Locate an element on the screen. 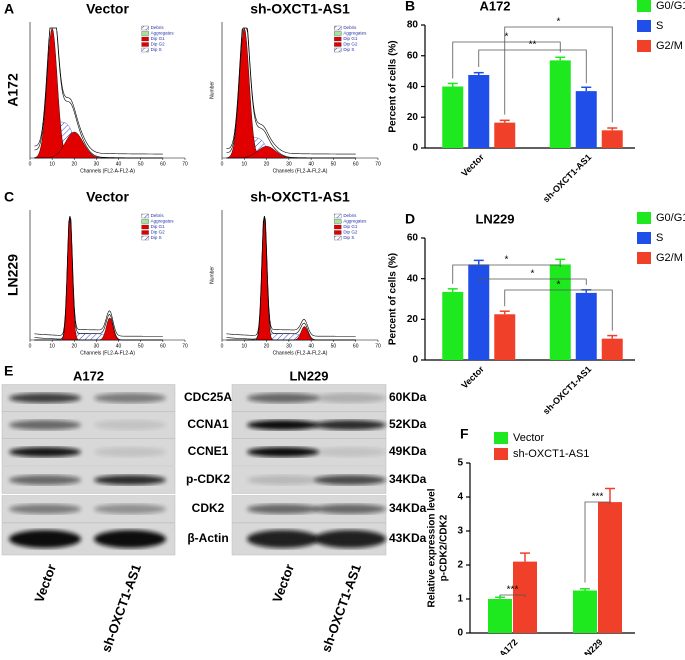 The image size is (685, 660). significance-label: *** is located at coordinates (598, 497).